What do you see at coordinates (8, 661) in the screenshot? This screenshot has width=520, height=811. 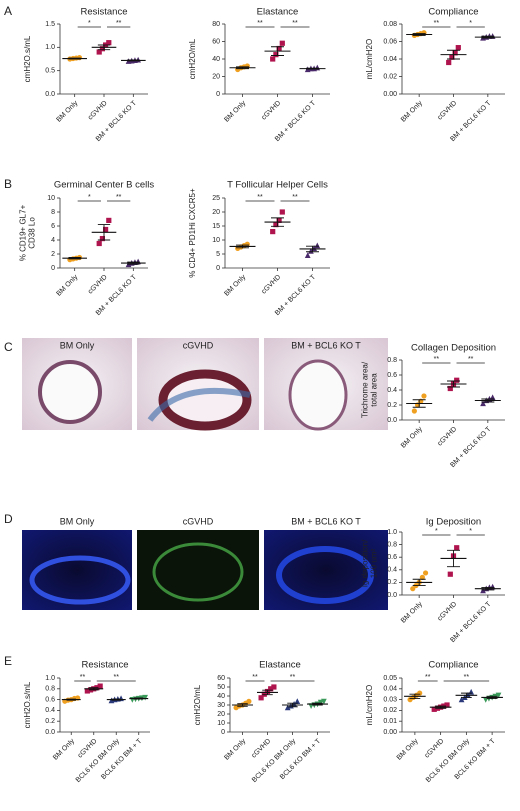 I see `panel-label: E` at bounding box center [8, 661].